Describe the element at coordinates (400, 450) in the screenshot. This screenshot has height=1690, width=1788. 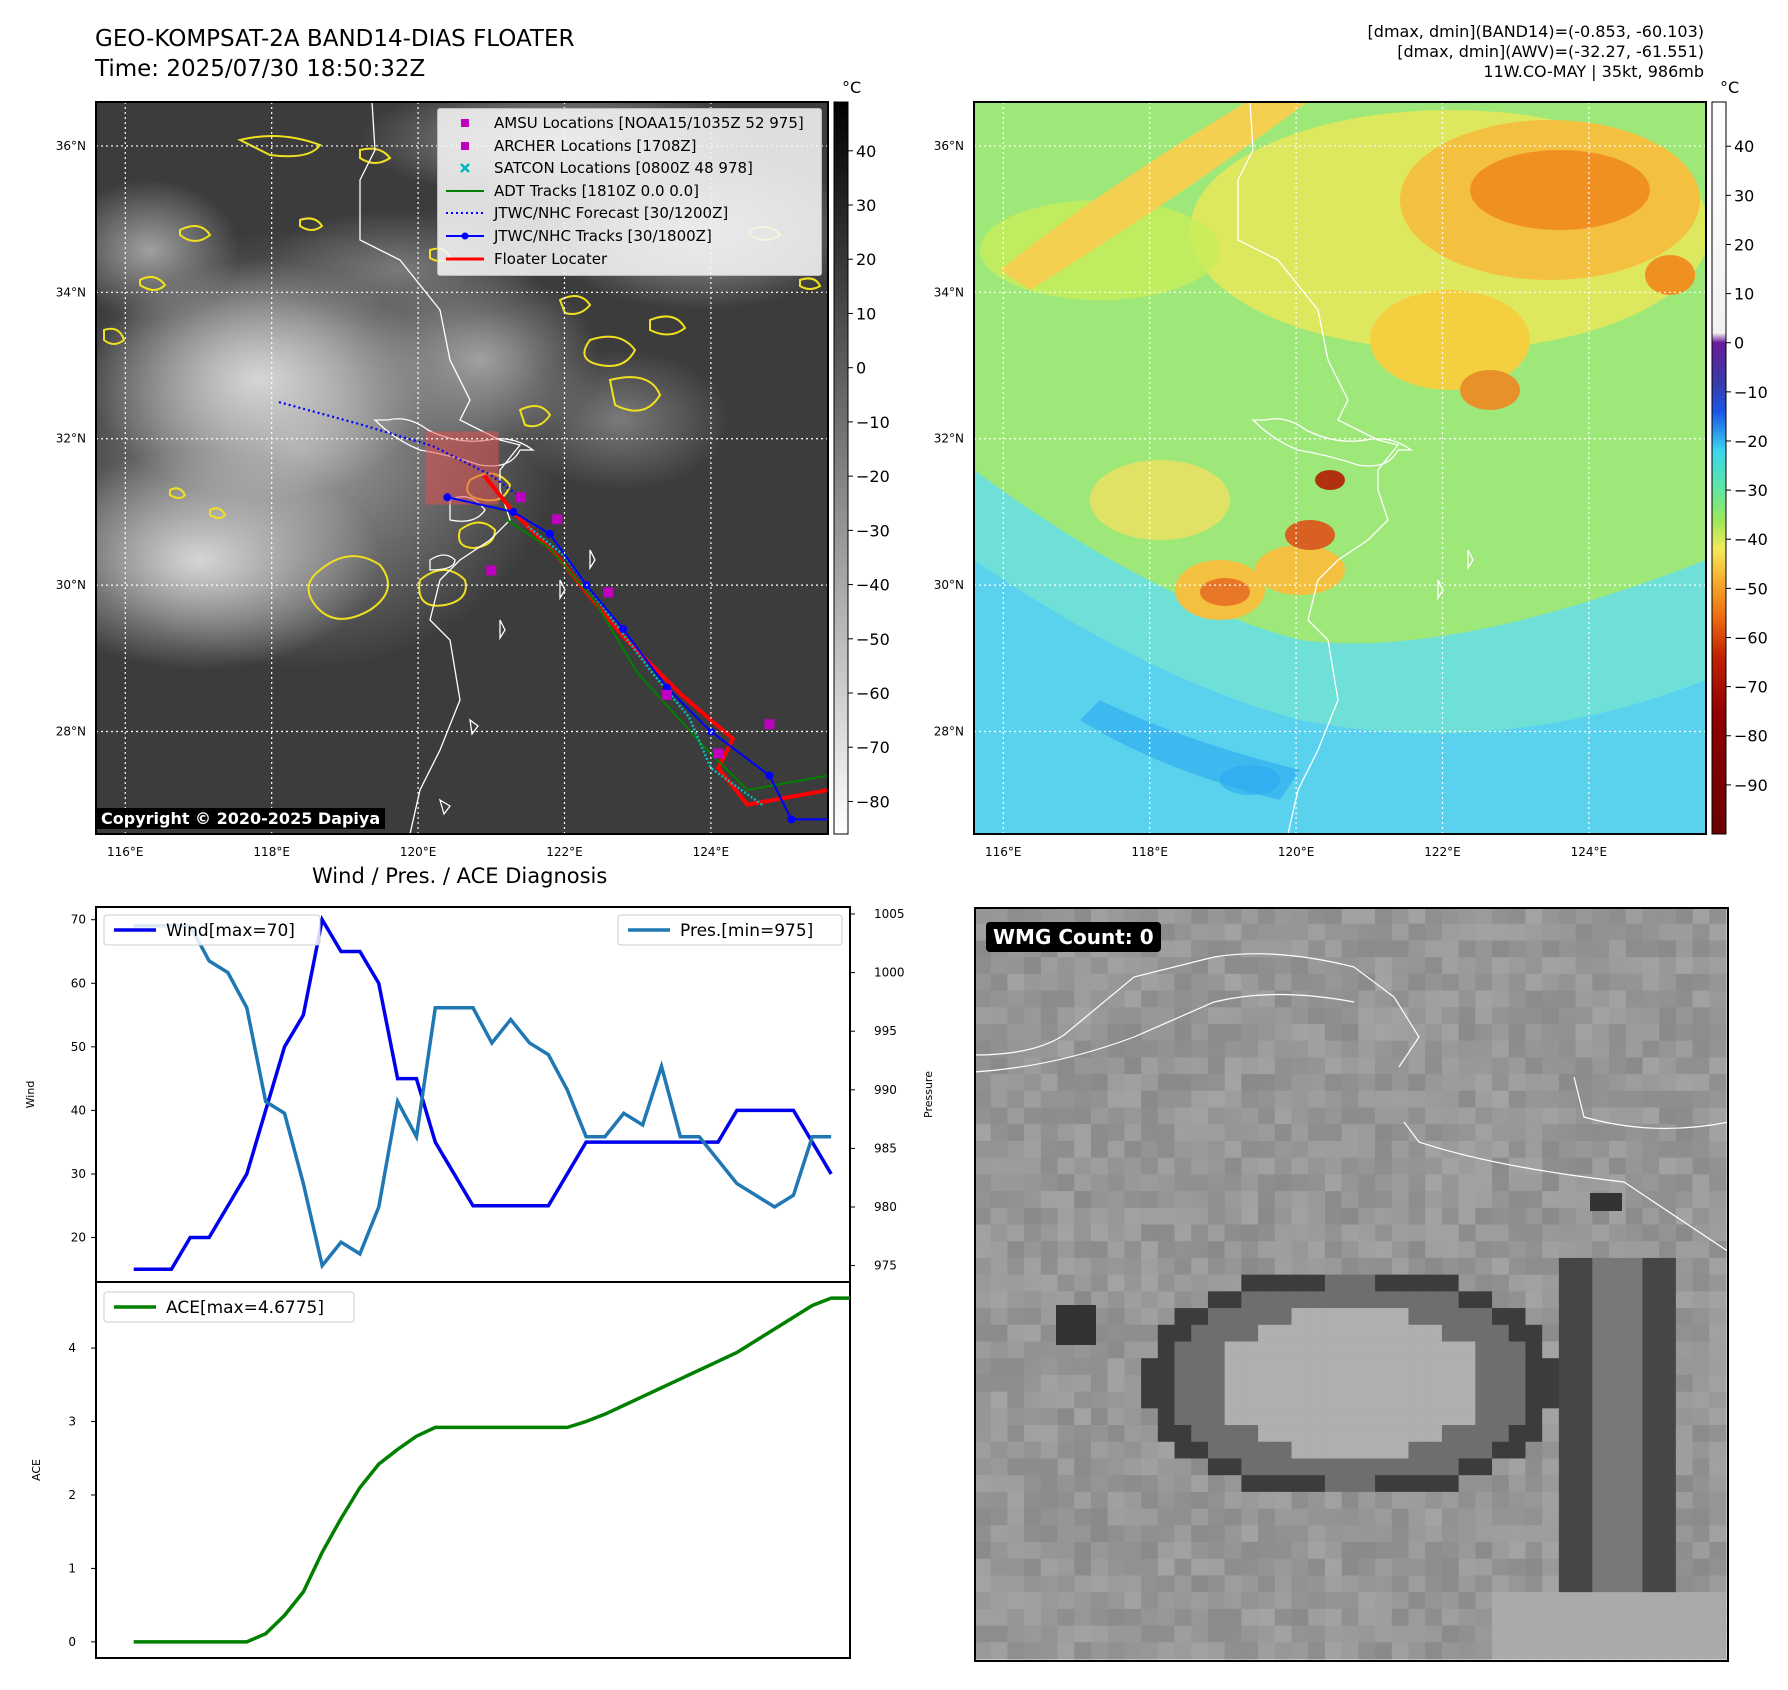
I see `jtwc-forecast-line` at that location.